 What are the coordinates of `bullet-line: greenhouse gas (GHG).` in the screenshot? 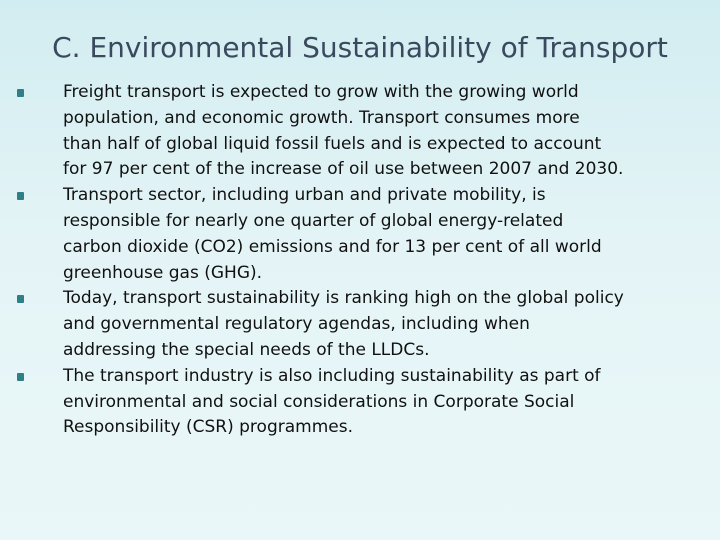 It's located at (163, 272).